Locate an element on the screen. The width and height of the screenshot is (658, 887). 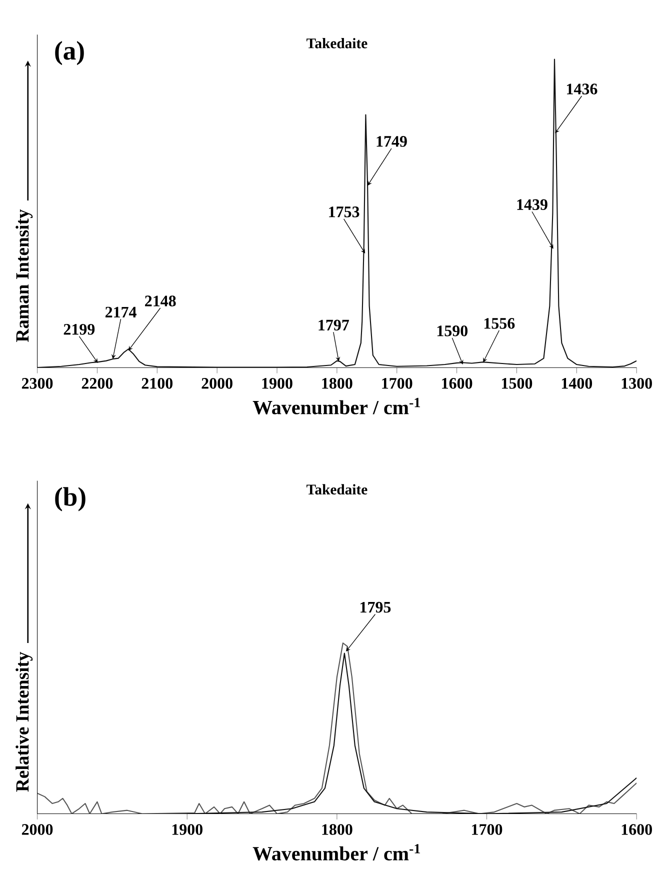
annotation: 1590 is located at coordinates (452, 330).